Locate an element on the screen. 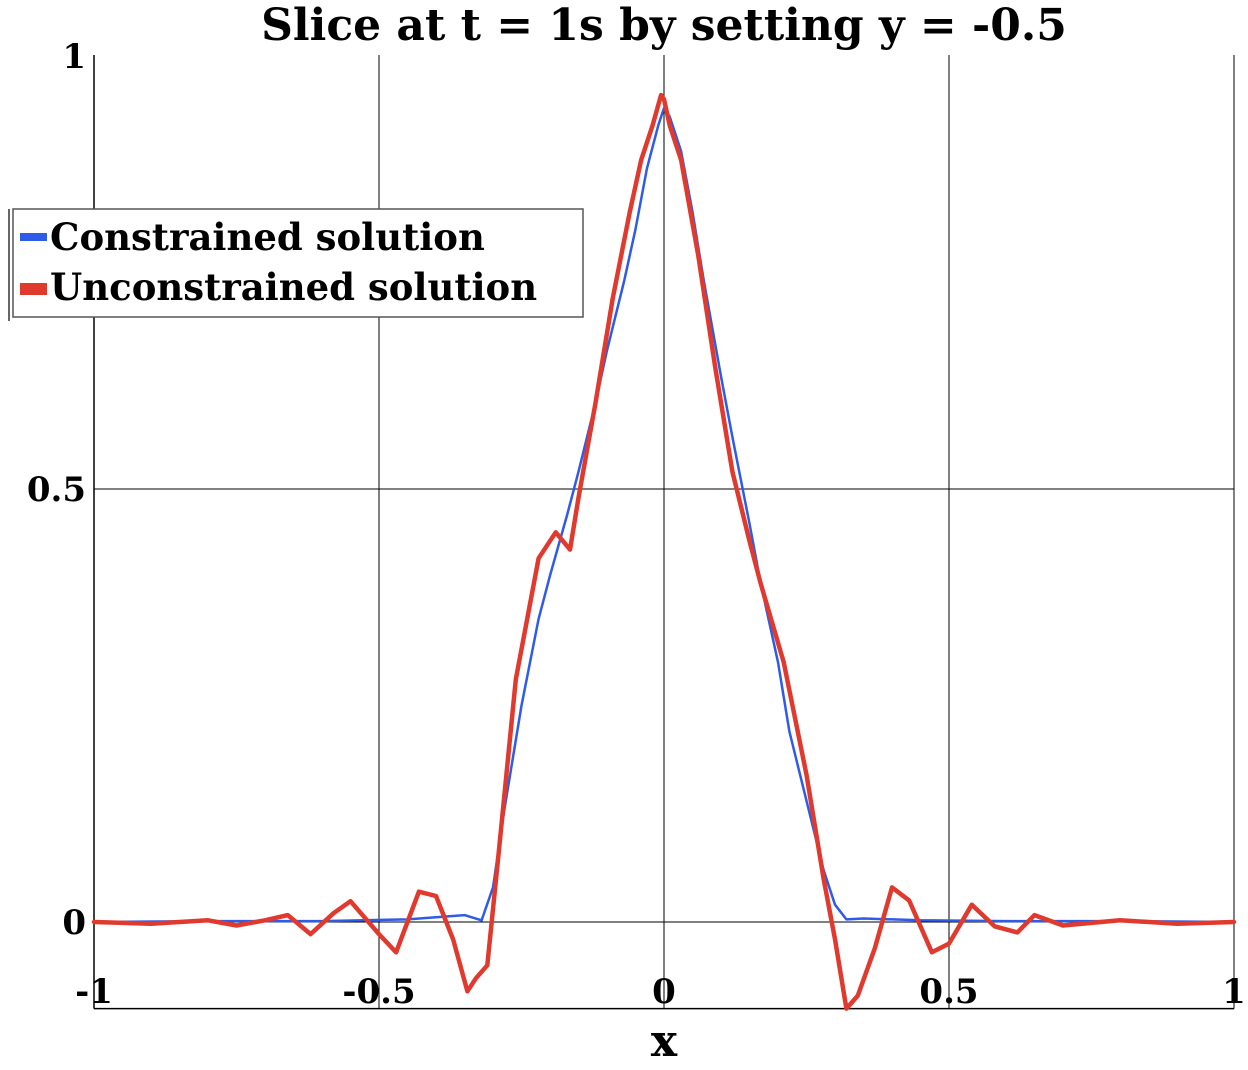 The image size is (1248, 1070). y-tick-label: 1 is located at coordinates (74, 57).